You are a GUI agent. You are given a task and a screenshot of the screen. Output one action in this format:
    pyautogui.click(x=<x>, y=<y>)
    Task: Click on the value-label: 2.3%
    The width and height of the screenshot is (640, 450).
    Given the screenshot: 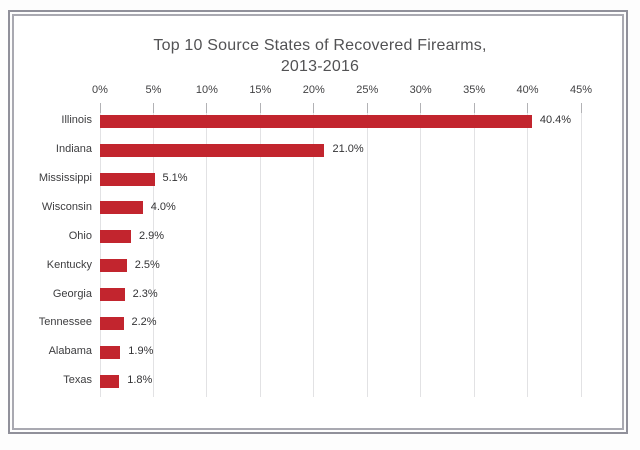 What is the action you would take?
    pyautogui.click(x=145, y=293)
    